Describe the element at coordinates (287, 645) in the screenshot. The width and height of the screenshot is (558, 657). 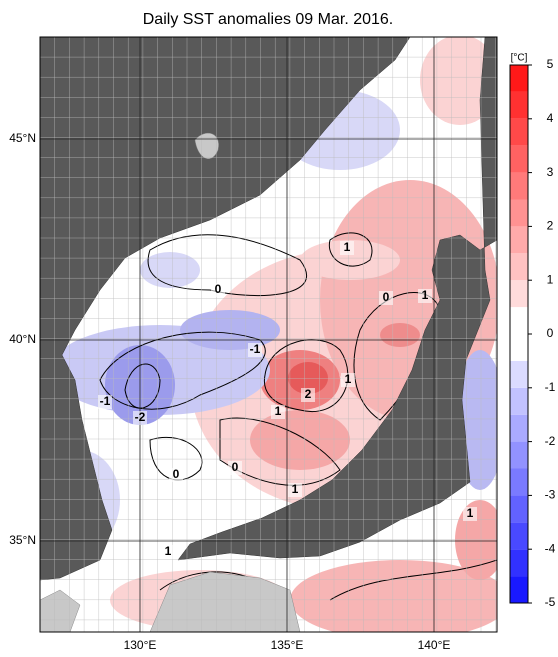
I see `lon-tick-label: 135°E` at that location.